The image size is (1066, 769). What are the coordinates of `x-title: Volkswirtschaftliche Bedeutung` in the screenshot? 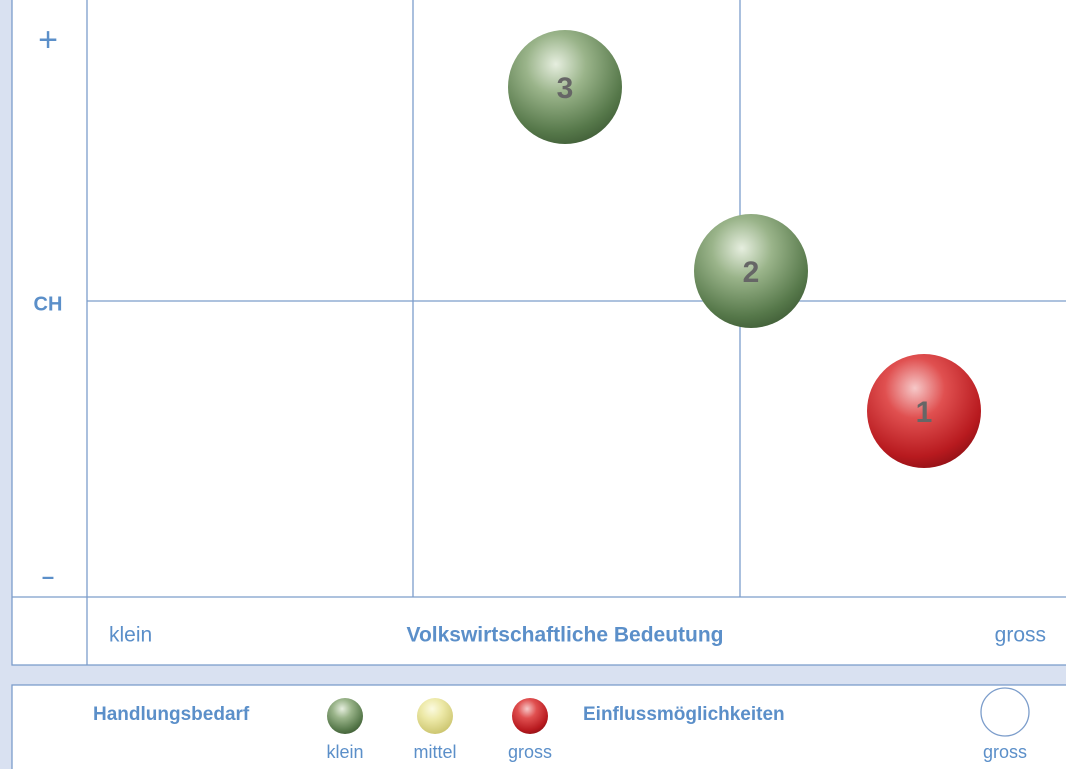 It's located at (565, 635).